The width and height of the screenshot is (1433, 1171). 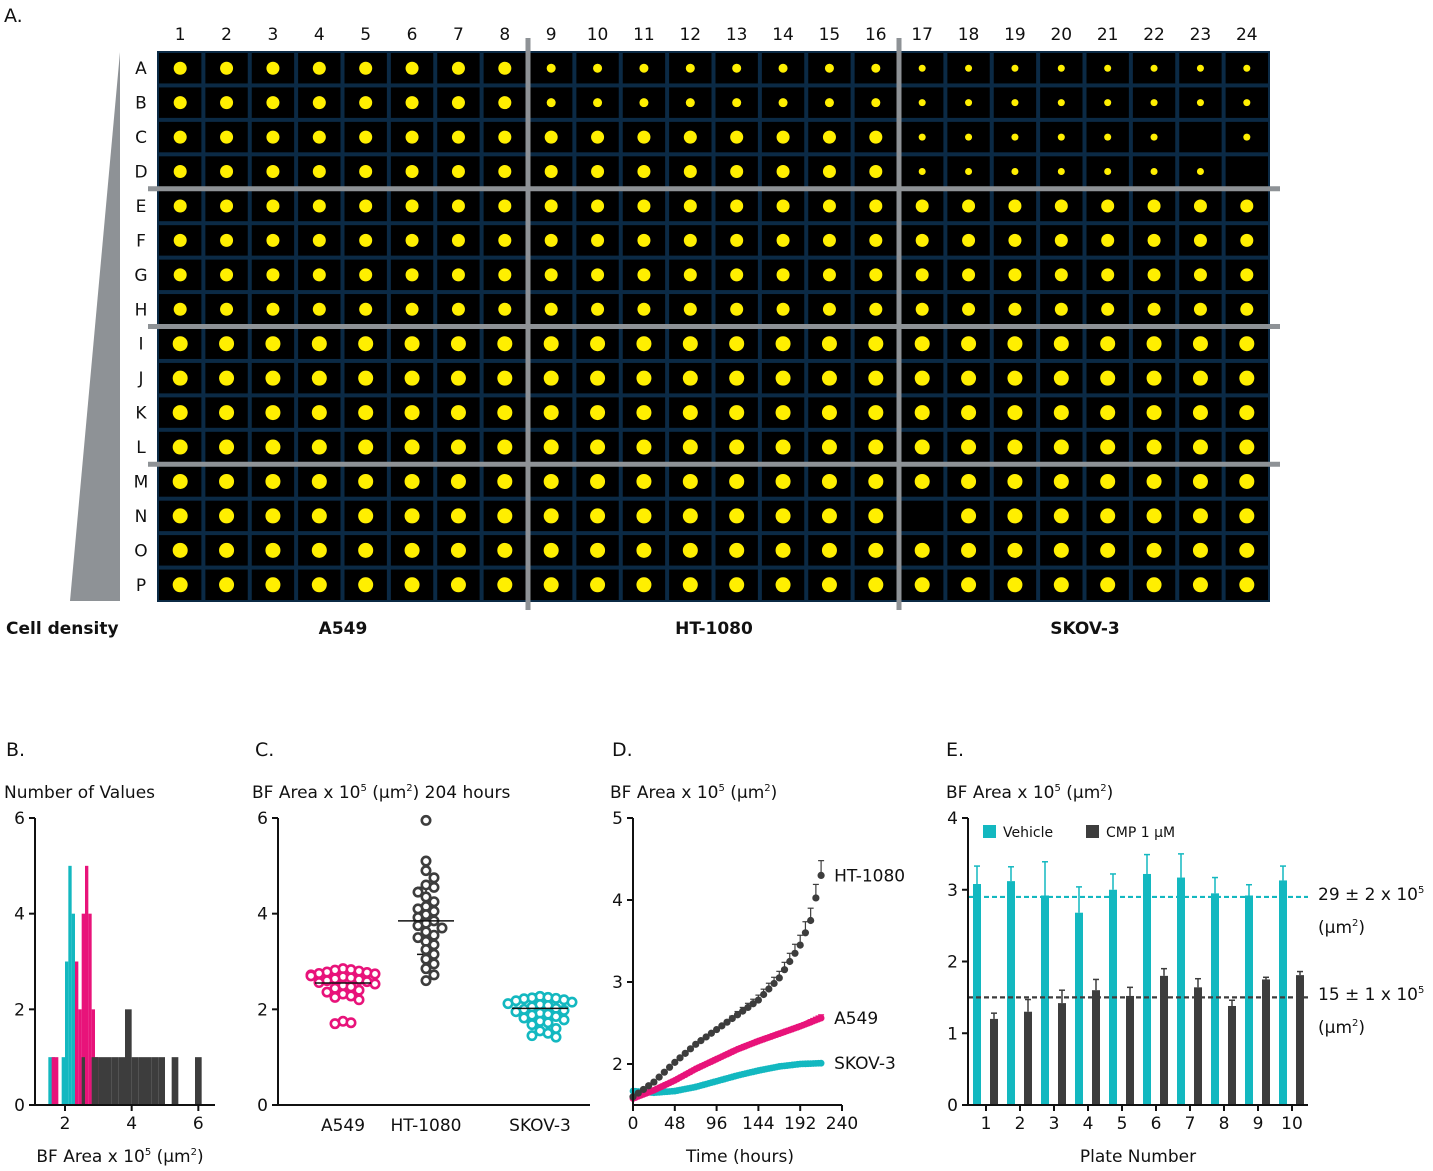 I want to click on spheroid-F1, so click(x=180, y=240).